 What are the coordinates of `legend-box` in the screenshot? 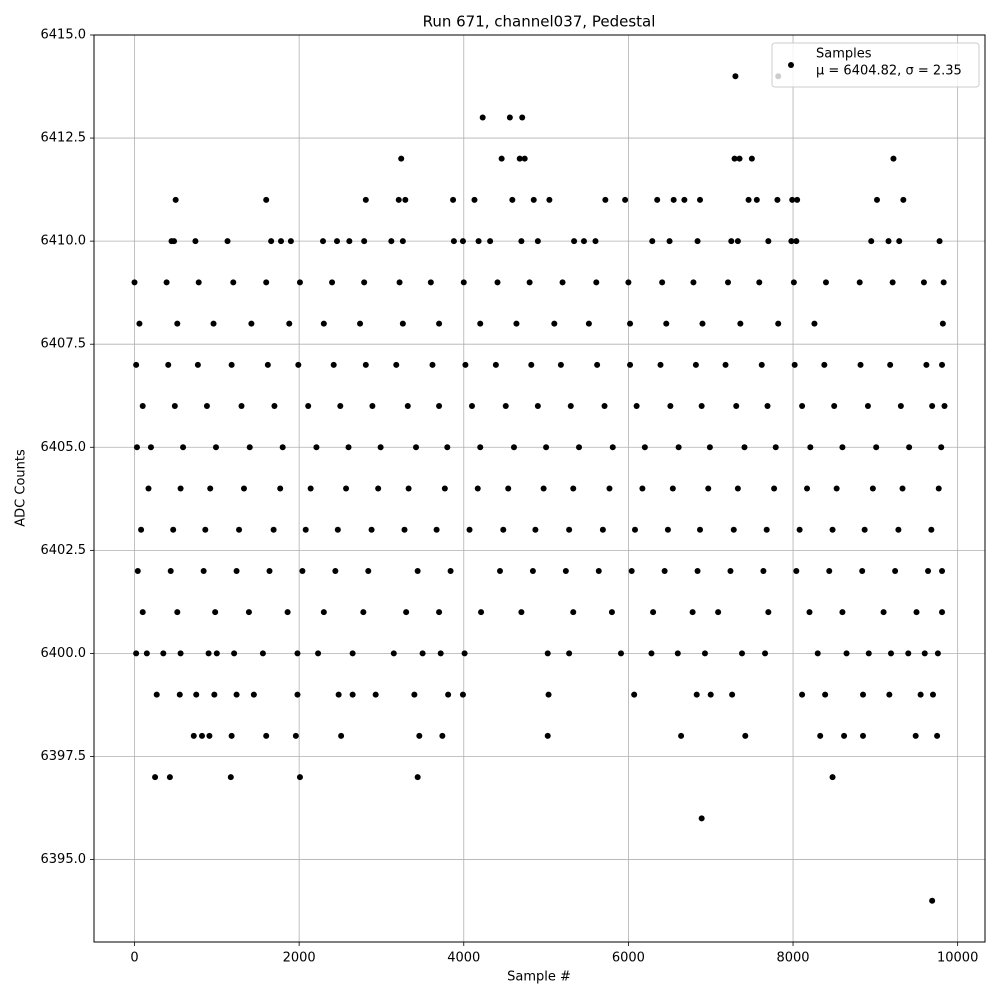 It's located at (875, 65).